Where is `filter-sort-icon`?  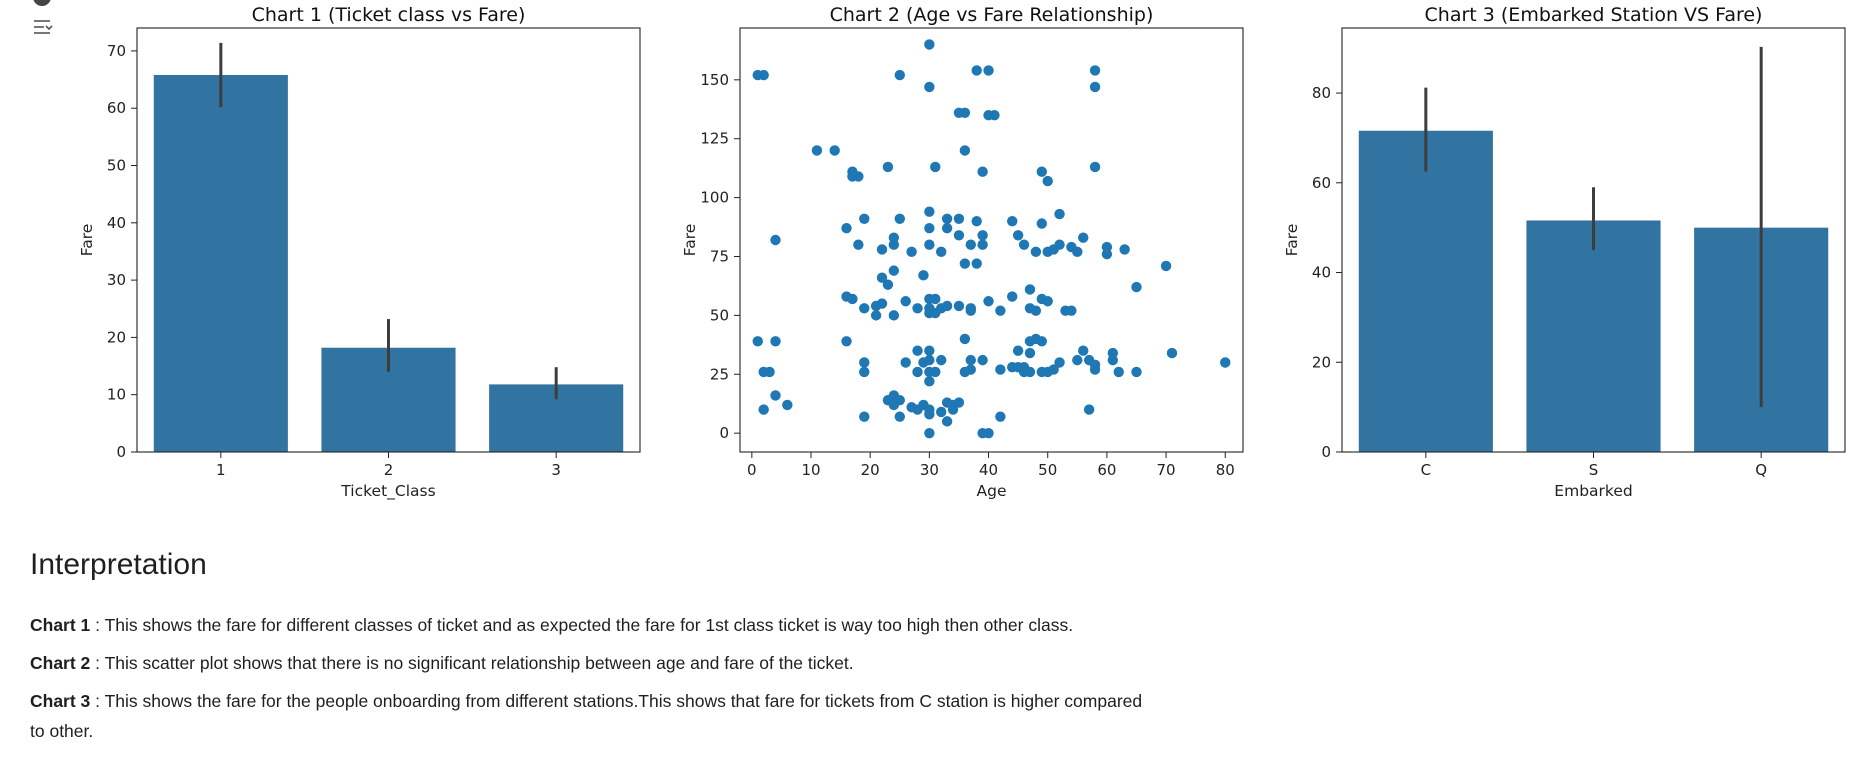 filter-sort-icon is located at coordinates (43, 27).